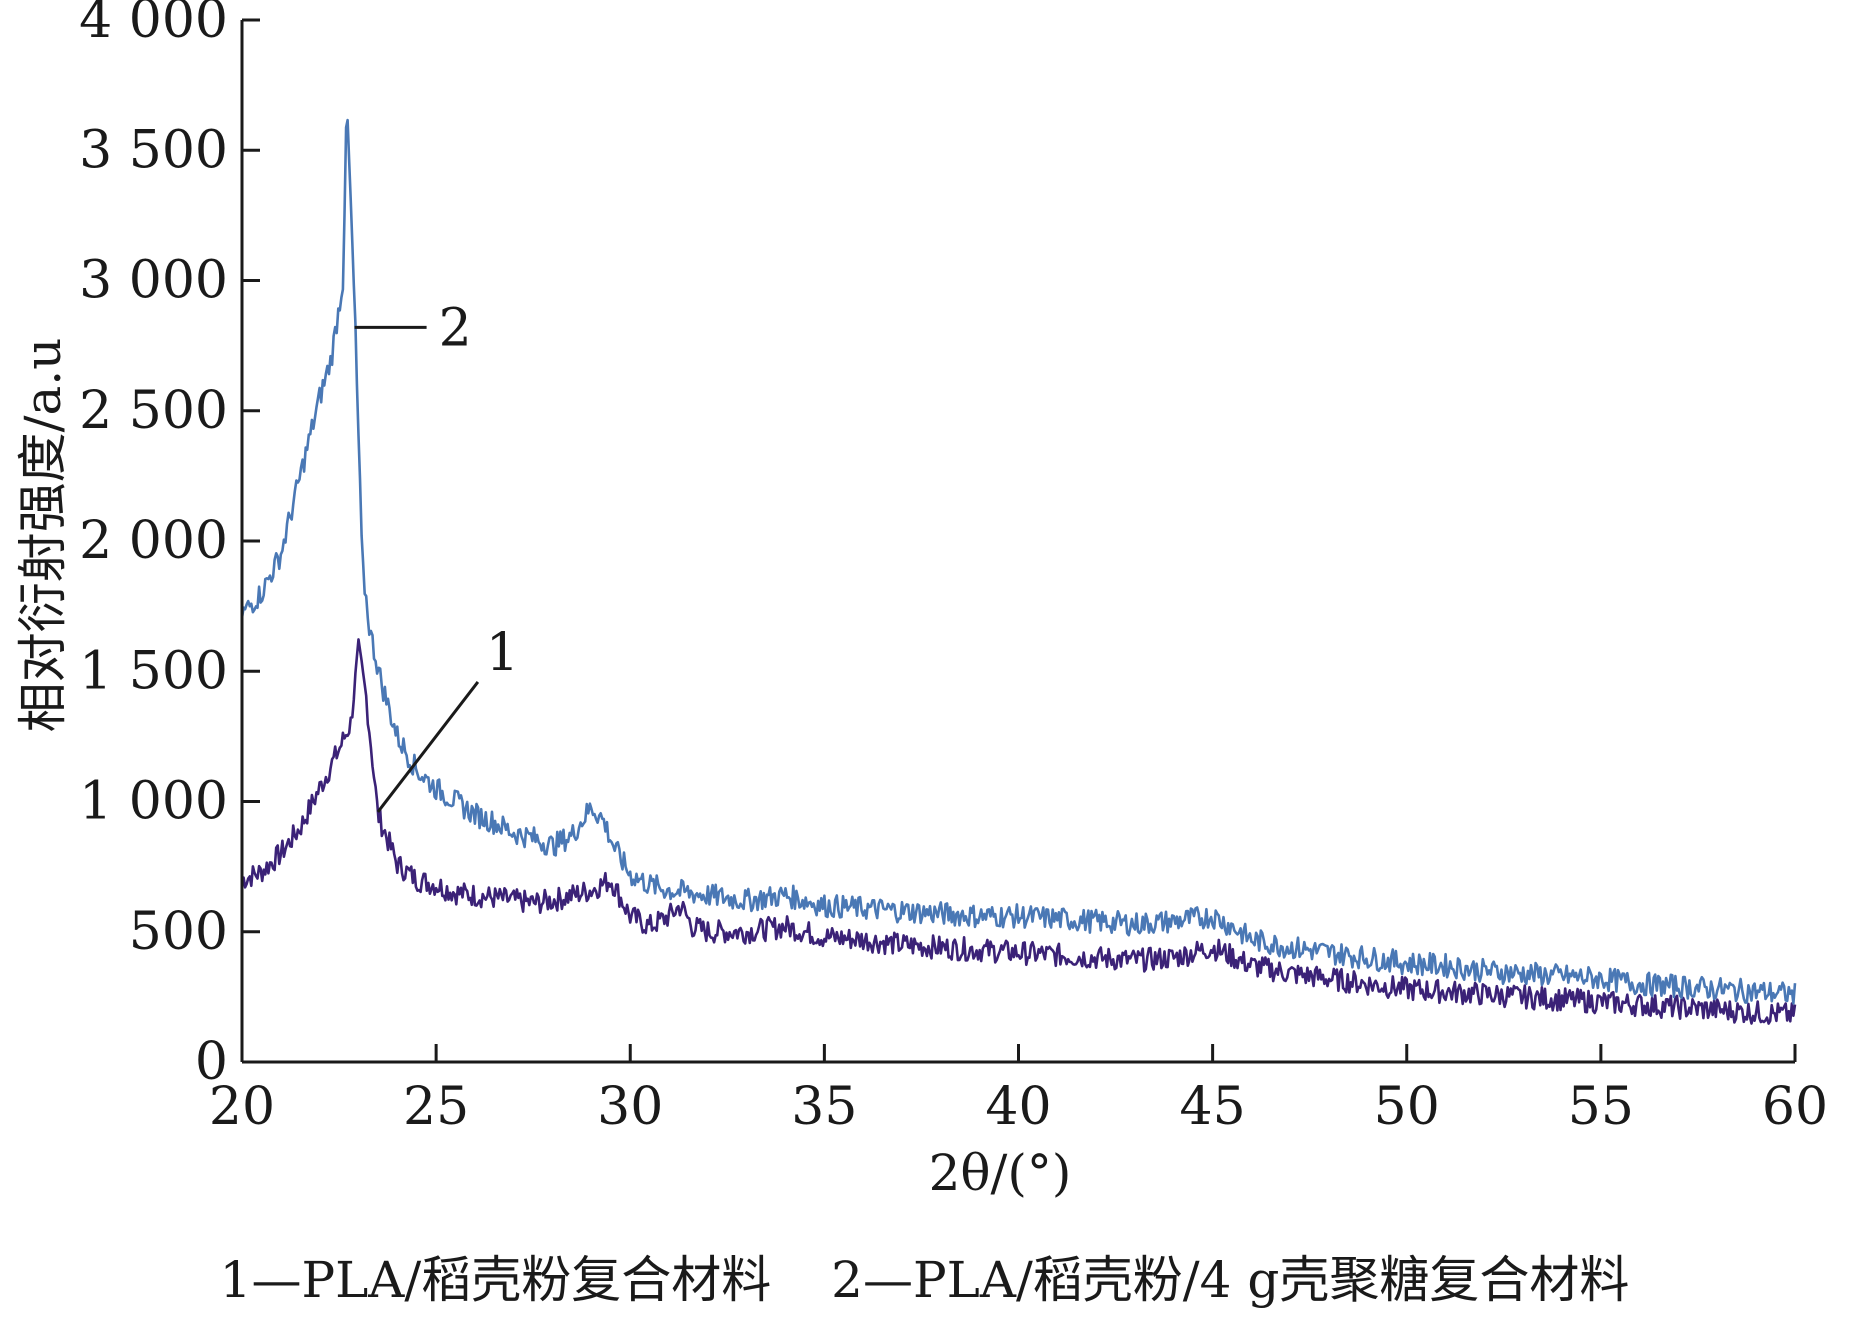  What do you see at coordinates (436, 1107) in the screenshot?
I see `x-tick-label: 25` at bounding box center [436, 1107].